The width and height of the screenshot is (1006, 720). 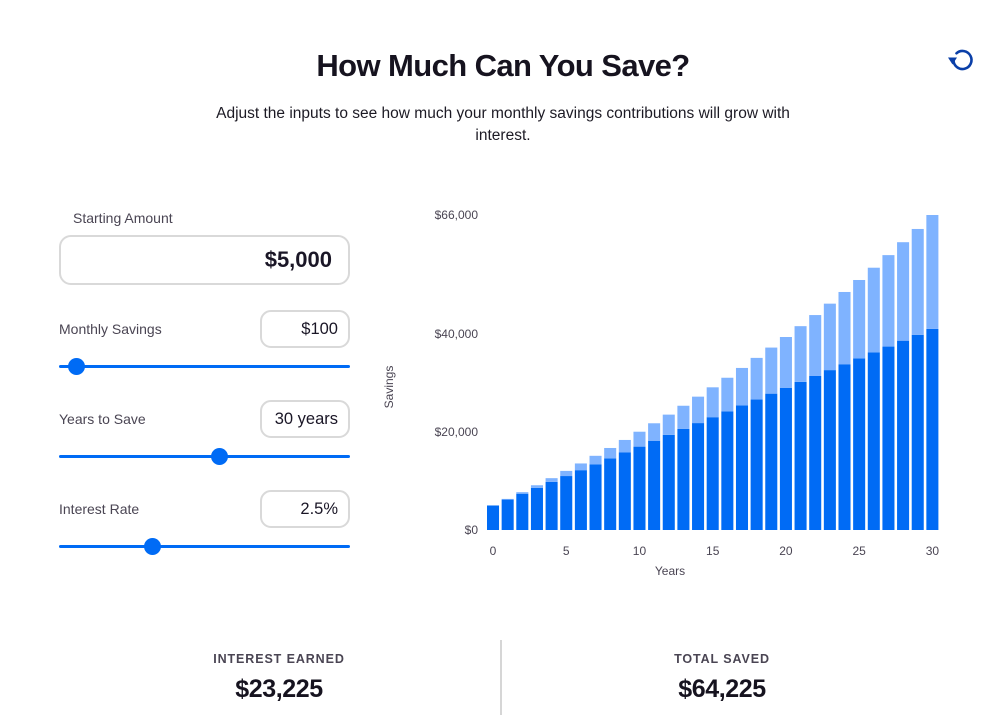 I want to click on x-tick-label: 30, so click(x=933, y=551).